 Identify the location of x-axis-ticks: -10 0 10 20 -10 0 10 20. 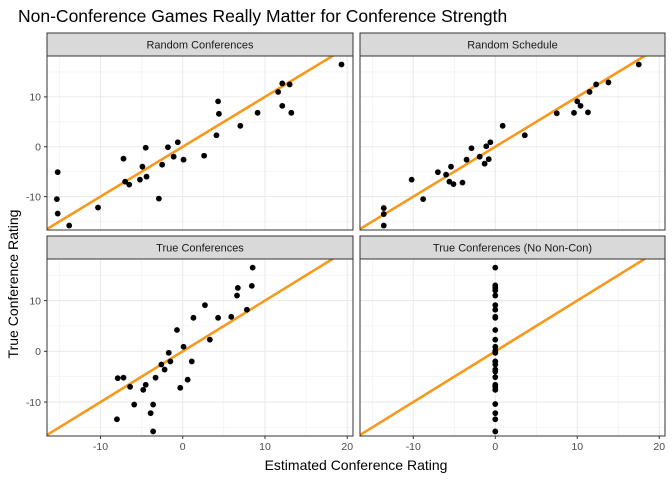
(379, 444).